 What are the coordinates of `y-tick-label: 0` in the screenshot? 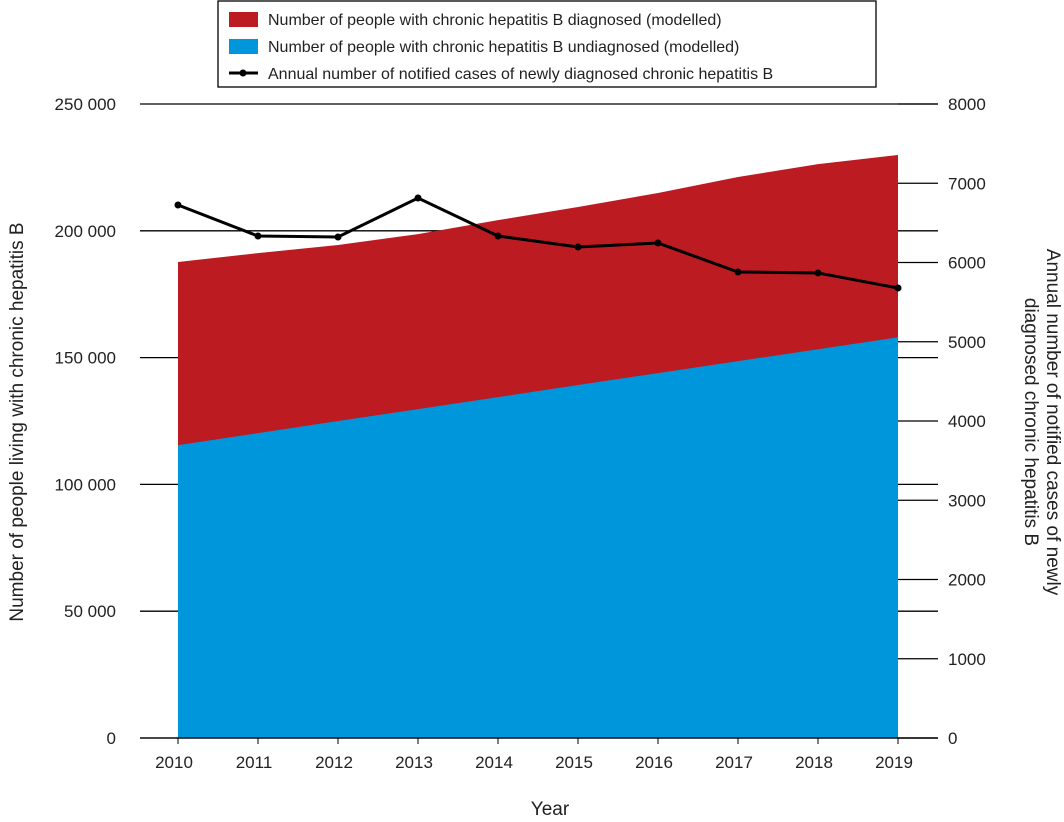 It's located at (111, 738).